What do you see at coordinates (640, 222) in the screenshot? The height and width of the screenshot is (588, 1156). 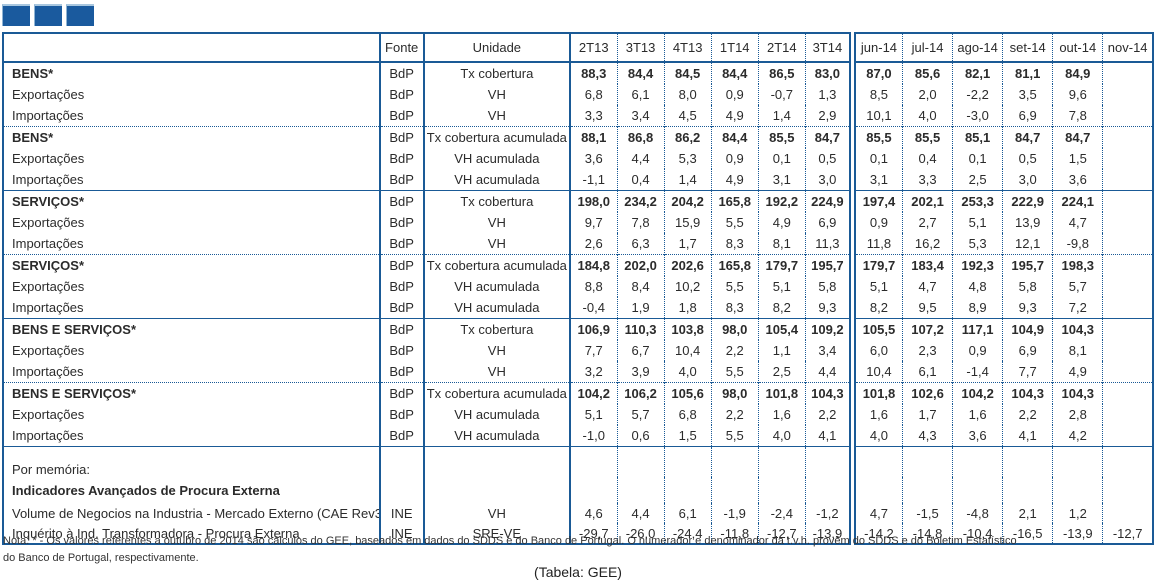 I see `value-cell: 7,8` at bounding box center [640, 222].